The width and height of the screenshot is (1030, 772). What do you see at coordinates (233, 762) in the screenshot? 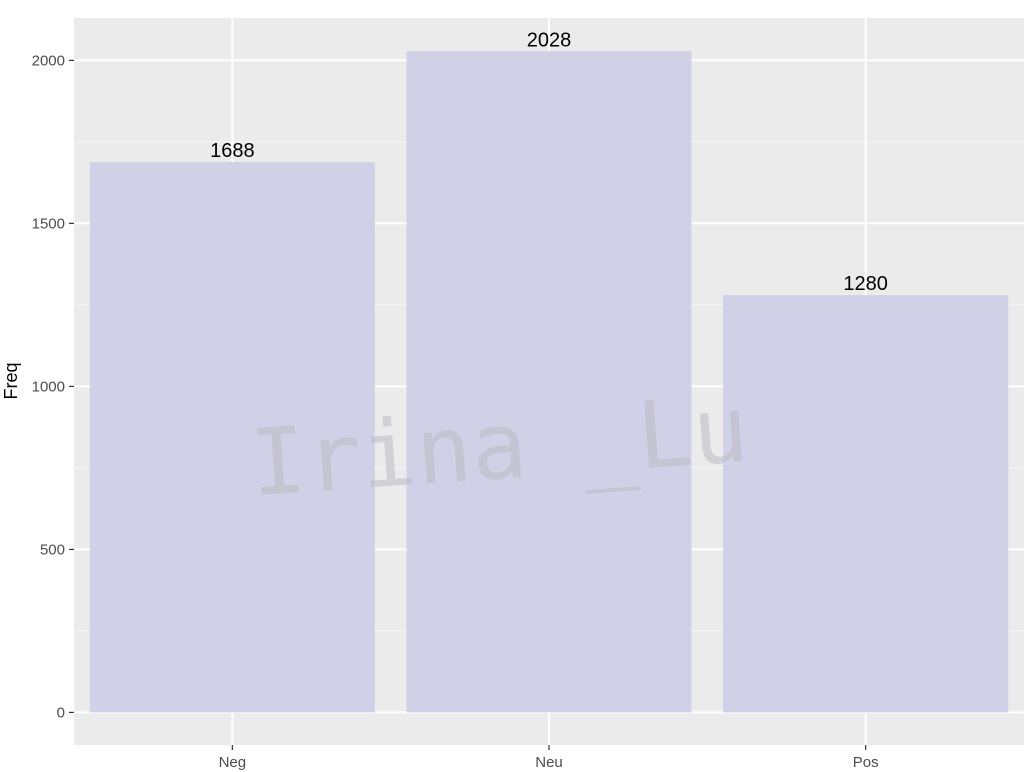
I see `x-tick-label-neg: Neg` at bounding box center [233, 762].